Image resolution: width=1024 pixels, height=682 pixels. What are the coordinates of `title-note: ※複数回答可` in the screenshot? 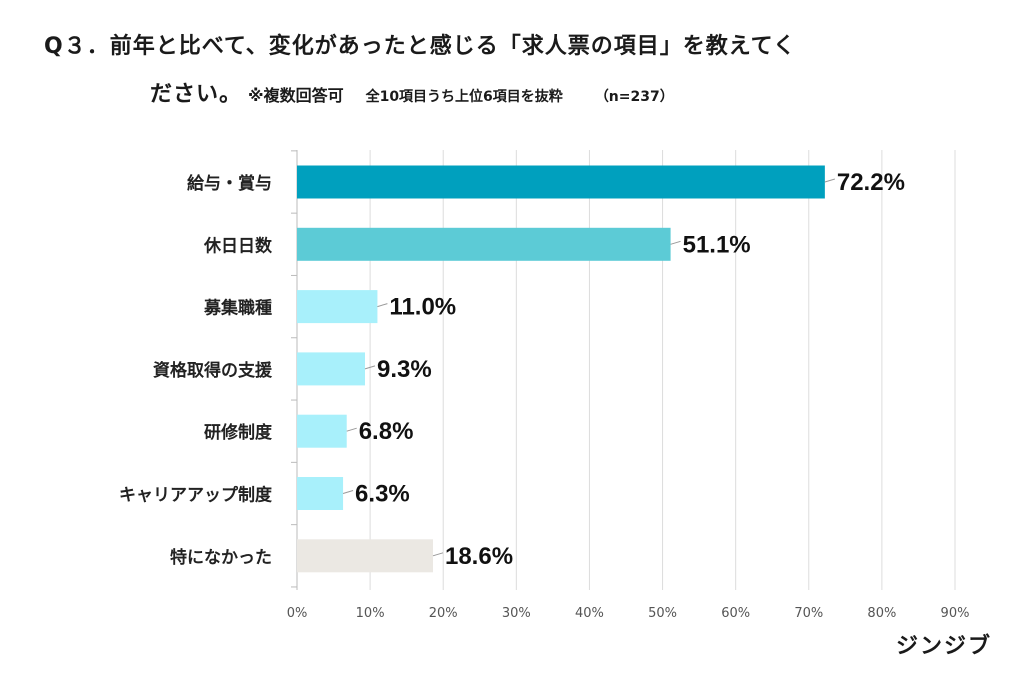 It's located at (296, 95).